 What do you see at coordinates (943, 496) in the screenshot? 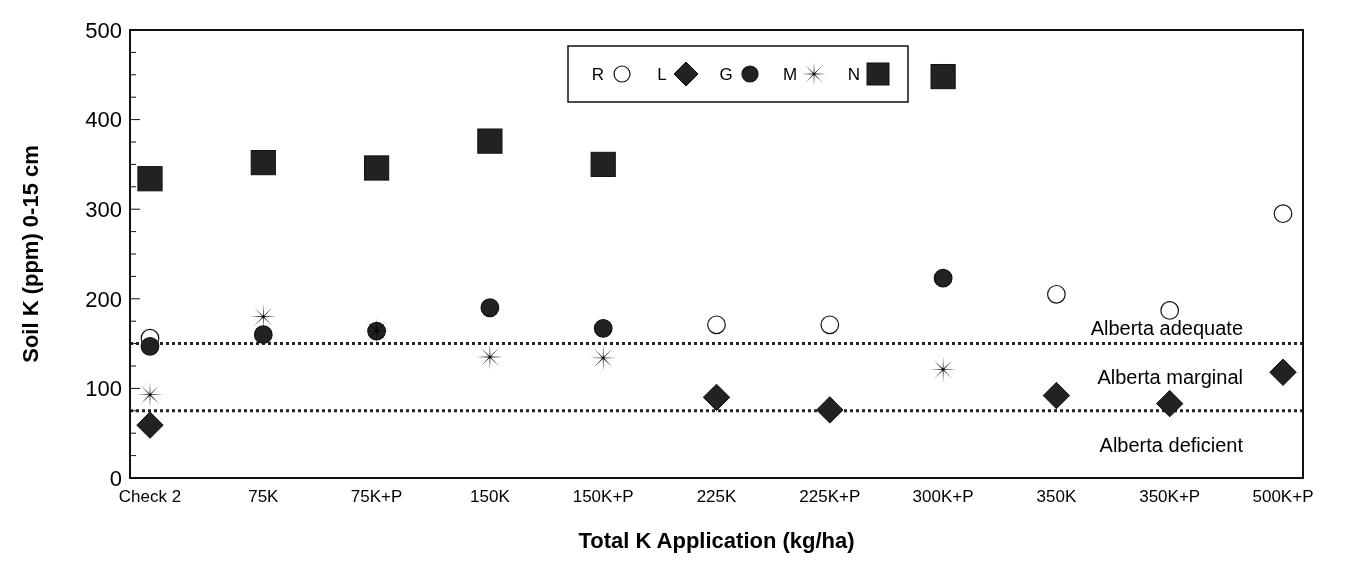
I see `x-tick-label: 300K+P` at bounding box center [943, 496].